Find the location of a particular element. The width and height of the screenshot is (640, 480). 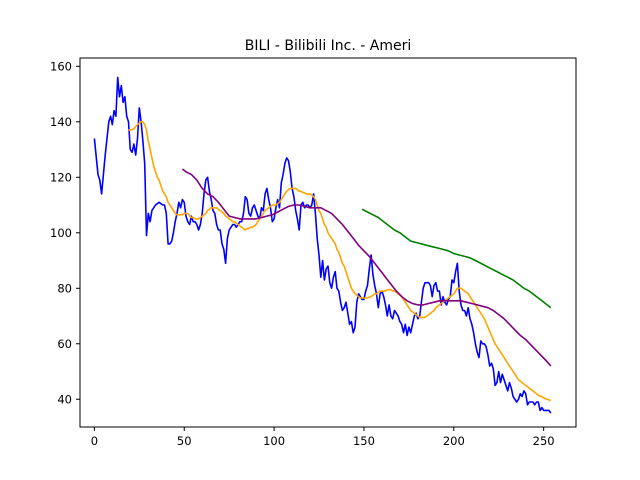

y-tick-label: 140 is located at coordinates (61, 122).